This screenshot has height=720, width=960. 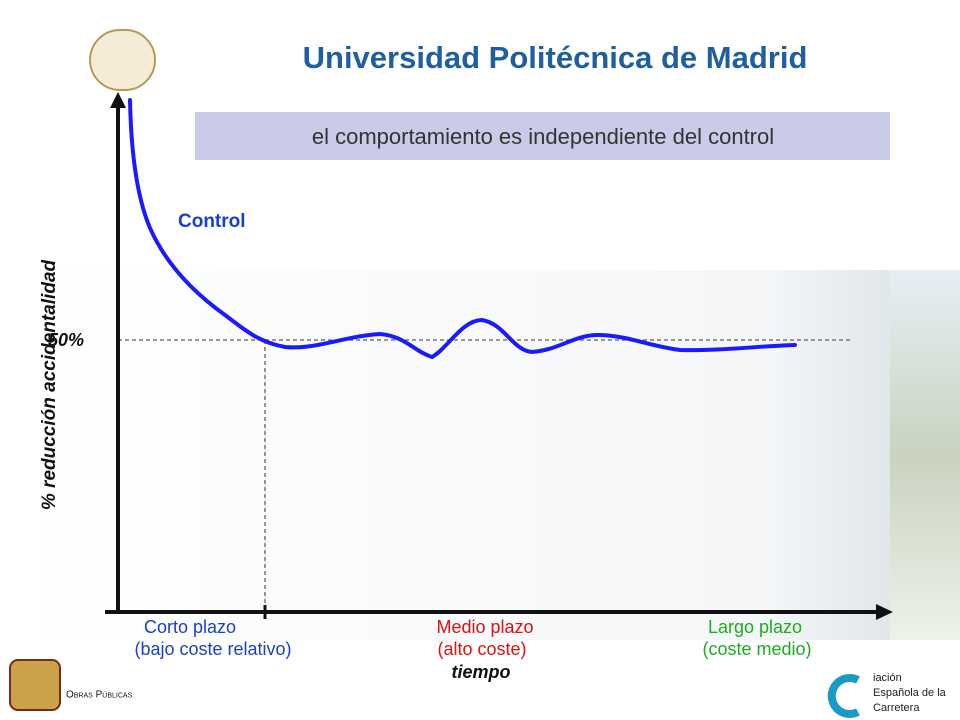 What do you see at coordinates (35, 685) in the screenshot?
I see `logo-eicop` at bounding box center [35, 685].